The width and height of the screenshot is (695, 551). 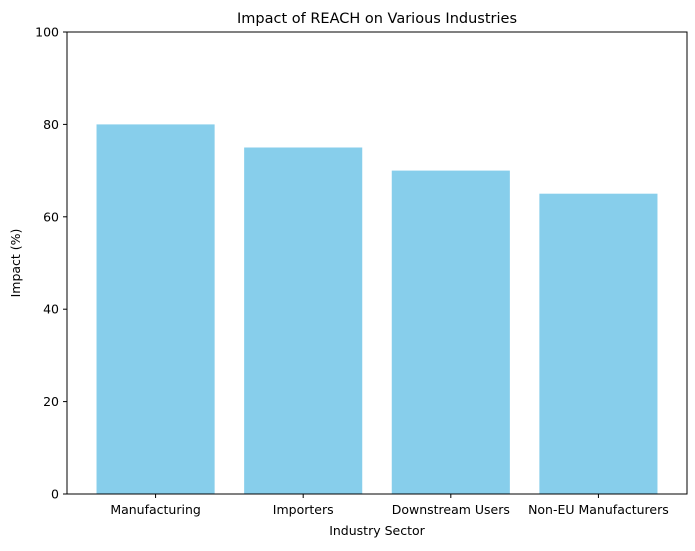 I want to click on x-tick-label: Non-EU Manufacturers, so click(x=598, y=509).